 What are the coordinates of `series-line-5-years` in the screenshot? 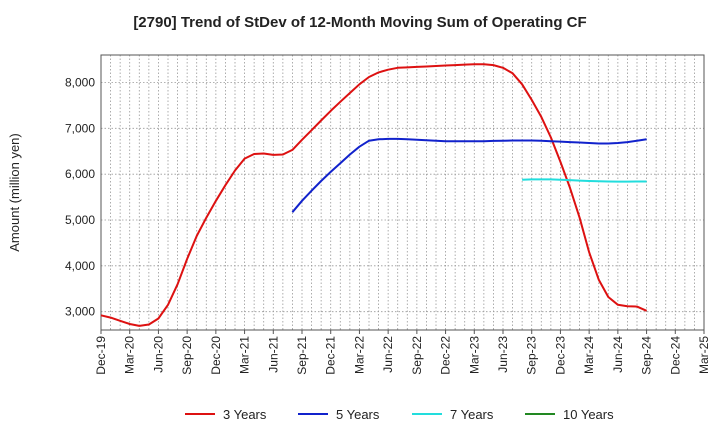 It's located at (469, 175).